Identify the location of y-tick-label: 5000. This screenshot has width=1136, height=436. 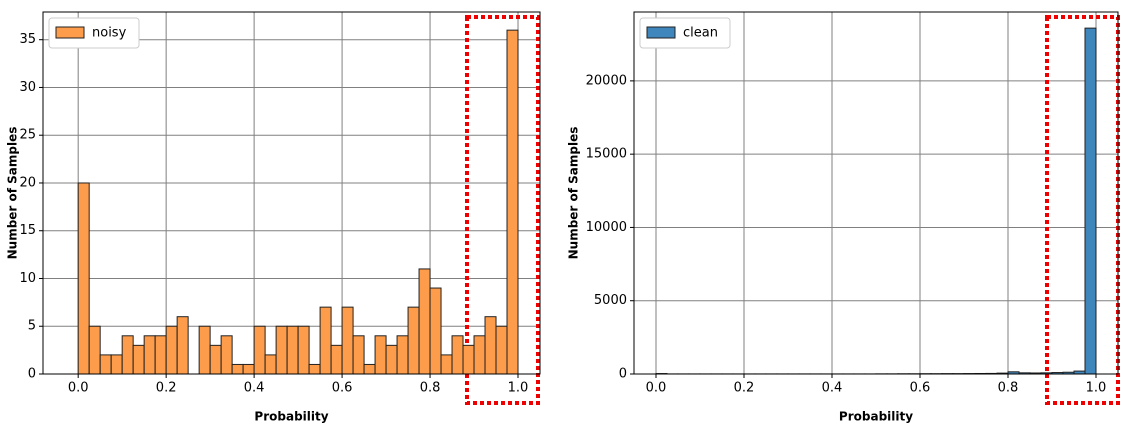
(610, 300).